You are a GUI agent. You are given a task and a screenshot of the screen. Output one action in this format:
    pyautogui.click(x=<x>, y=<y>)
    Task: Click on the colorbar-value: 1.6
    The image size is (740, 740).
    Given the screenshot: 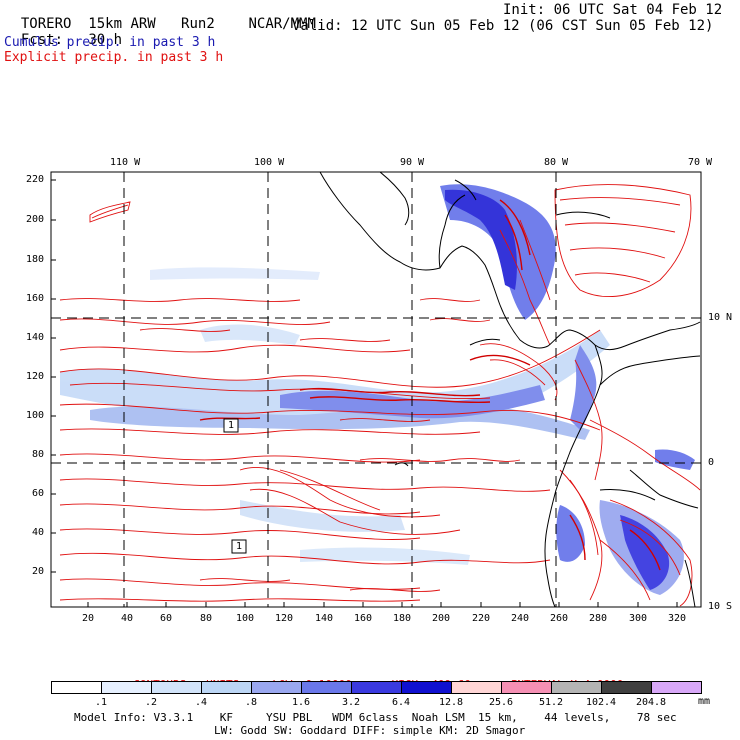 What is the action you would take?
    pyautogui.click(x=301, y=702)
    